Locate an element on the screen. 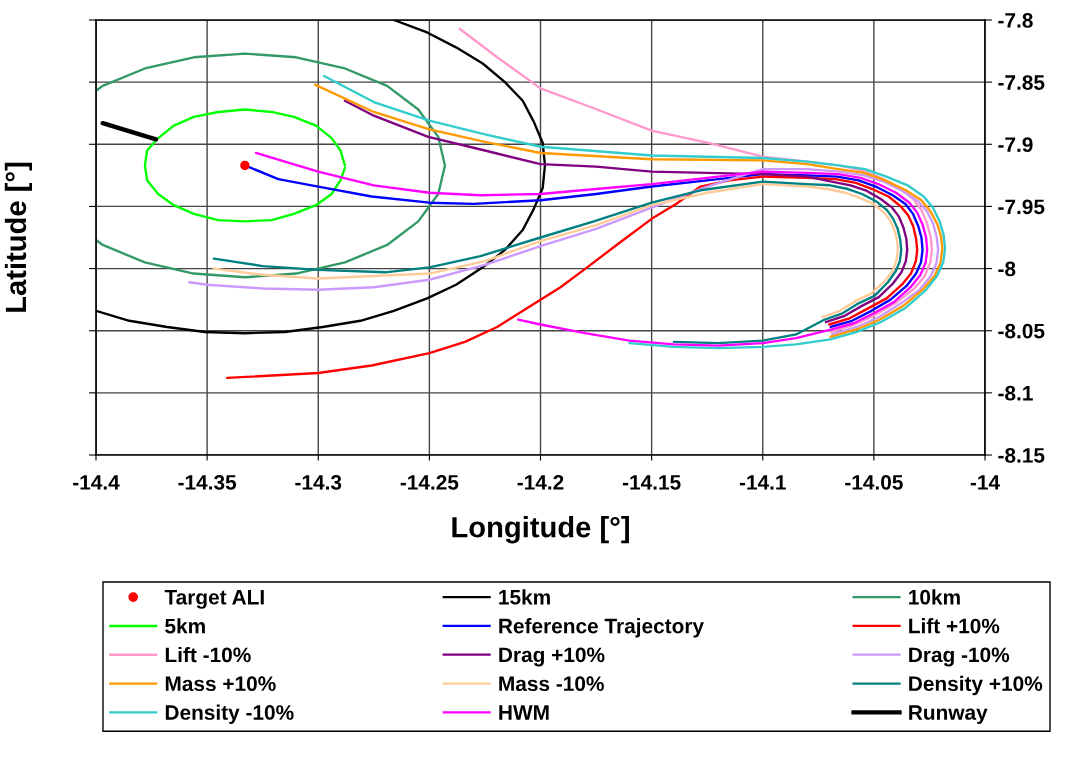 This screenshot has height=760, width=1069. y-tick-label: -7.95 is located at coordinates (1021, 207).